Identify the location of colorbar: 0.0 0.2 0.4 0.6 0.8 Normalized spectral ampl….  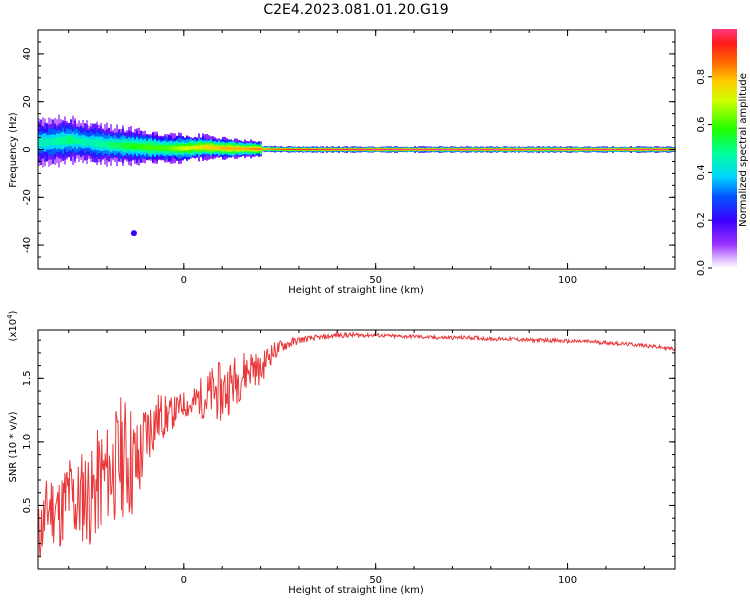
(722, 152).